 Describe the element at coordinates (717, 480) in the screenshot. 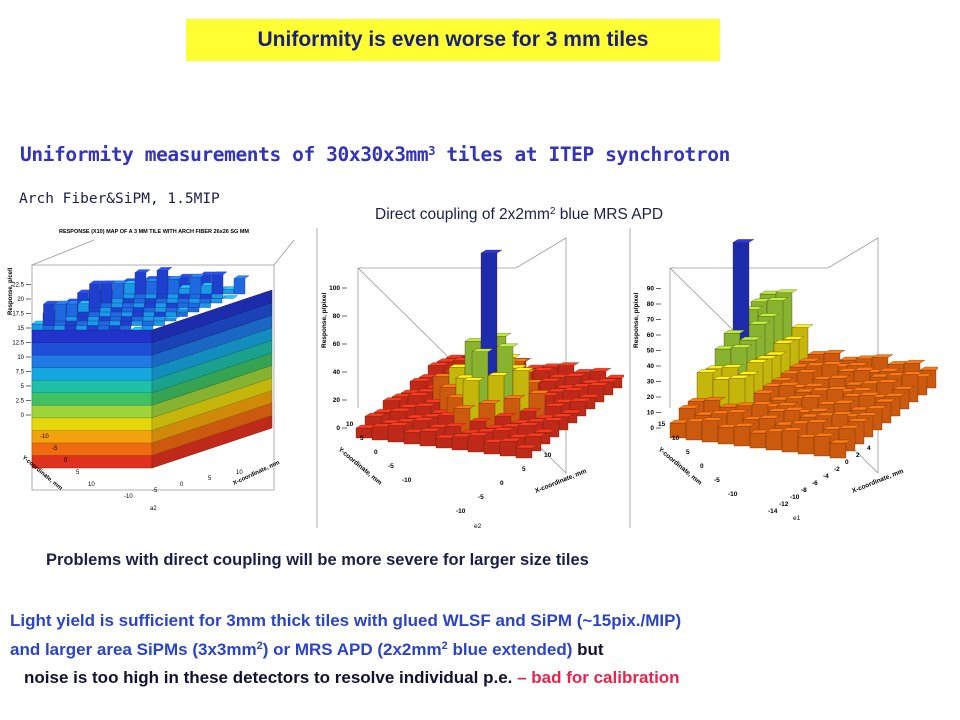

I see `p3-zticks-ytick: -5` at that location.